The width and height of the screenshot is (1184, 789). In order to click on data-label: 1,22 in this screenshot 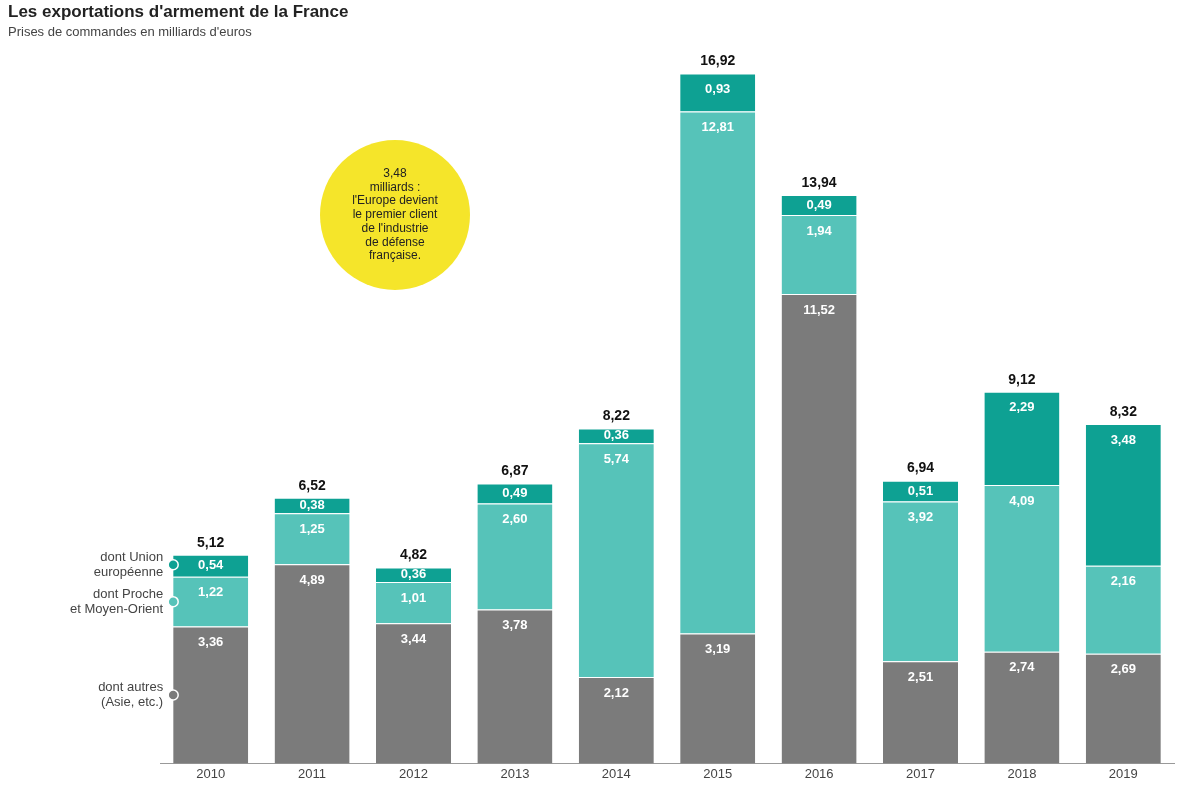, I will do `click(211, 592)`.